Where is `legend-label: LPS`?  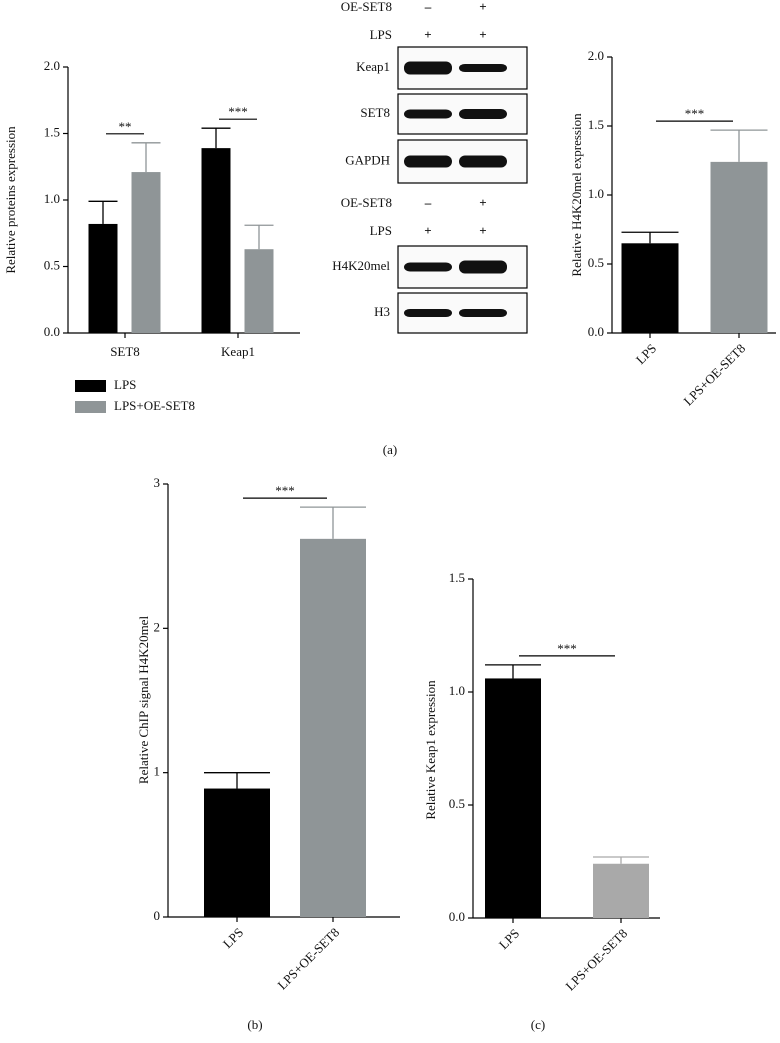 legend-label: LPS is located at coordinates (125, 384).